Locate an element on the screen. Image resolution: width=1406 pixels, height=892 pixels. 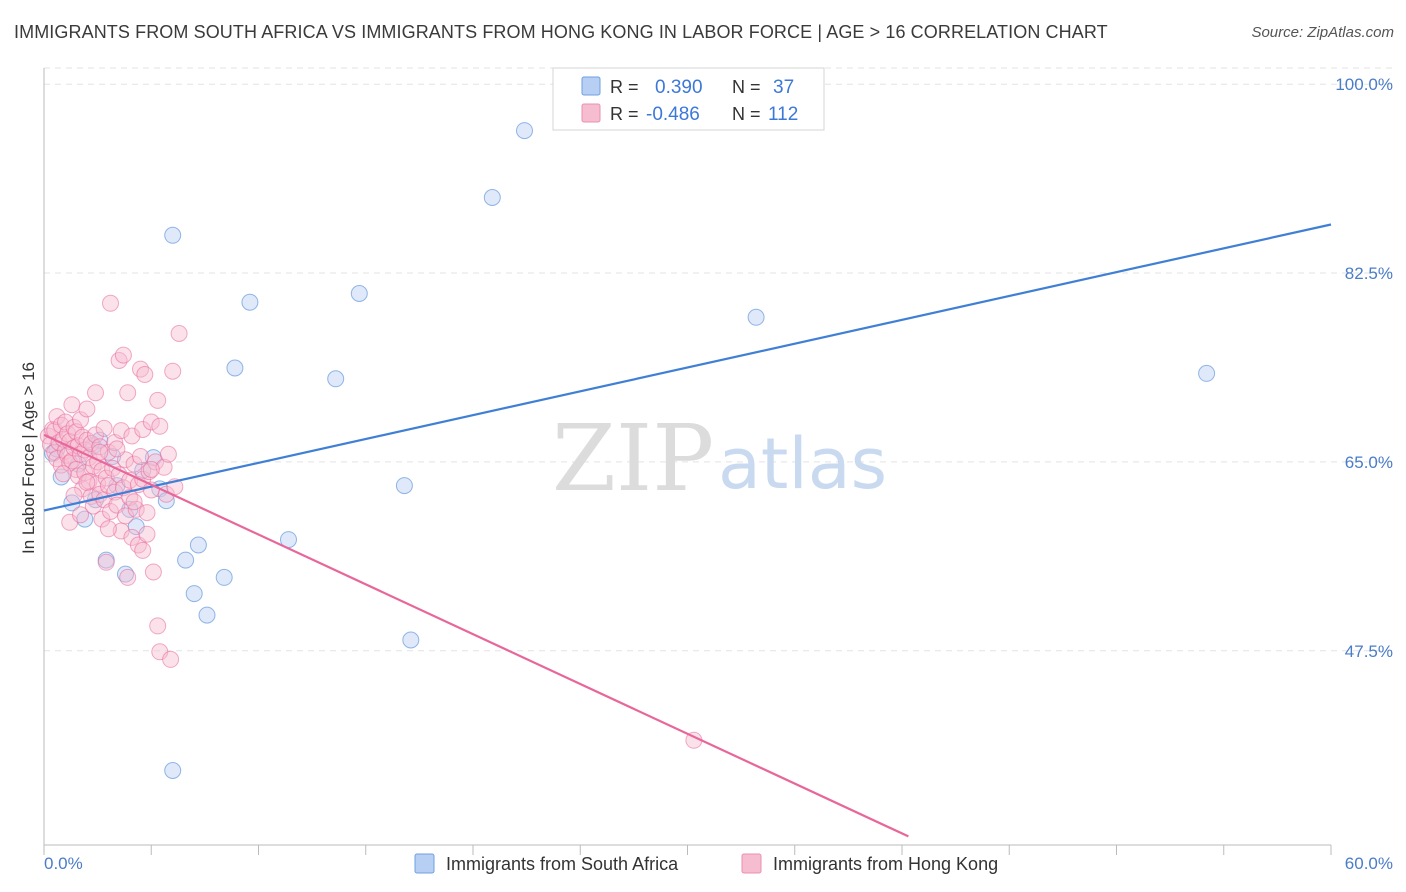
legend-n-value: 112 is located at coordinates (783, 114).